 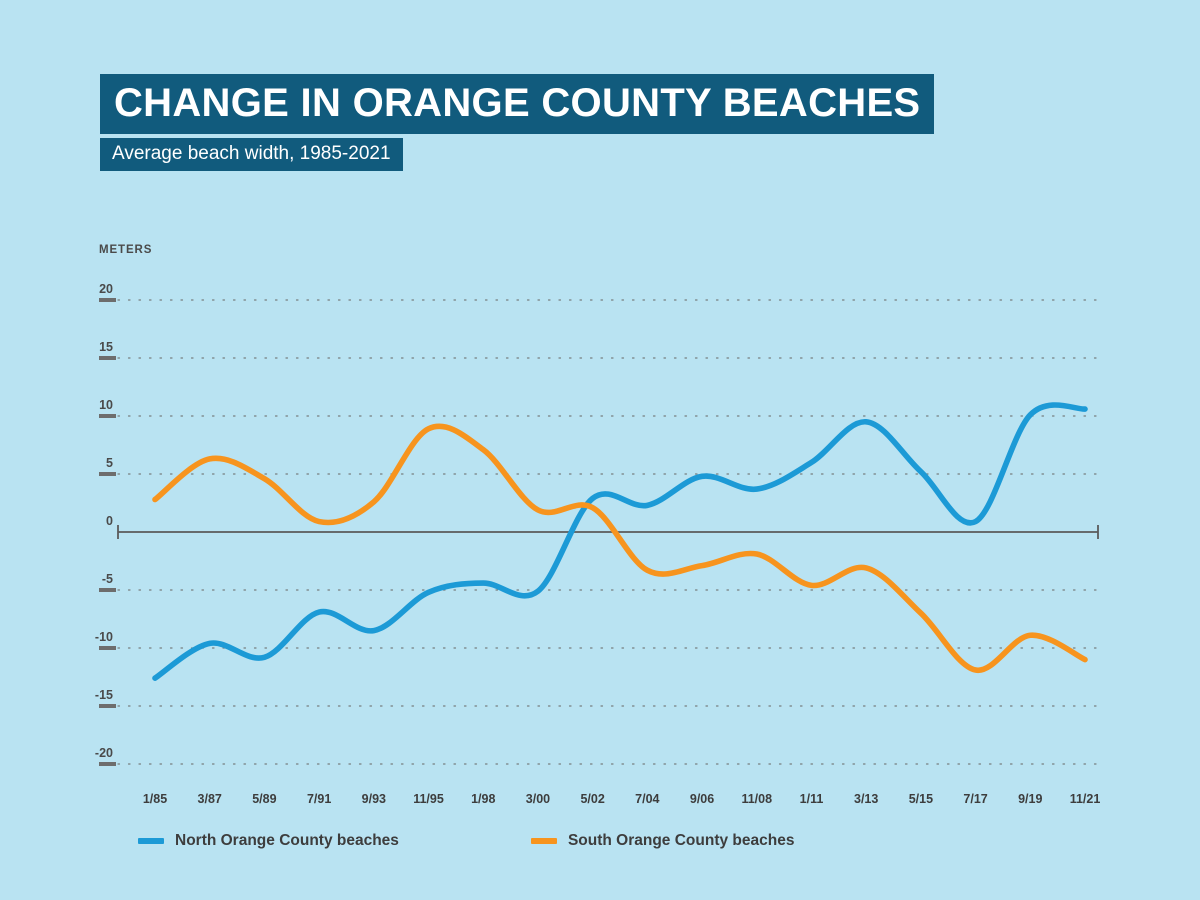 I want to click on x-tick-label: 1/11, so click(x=812, y=799).